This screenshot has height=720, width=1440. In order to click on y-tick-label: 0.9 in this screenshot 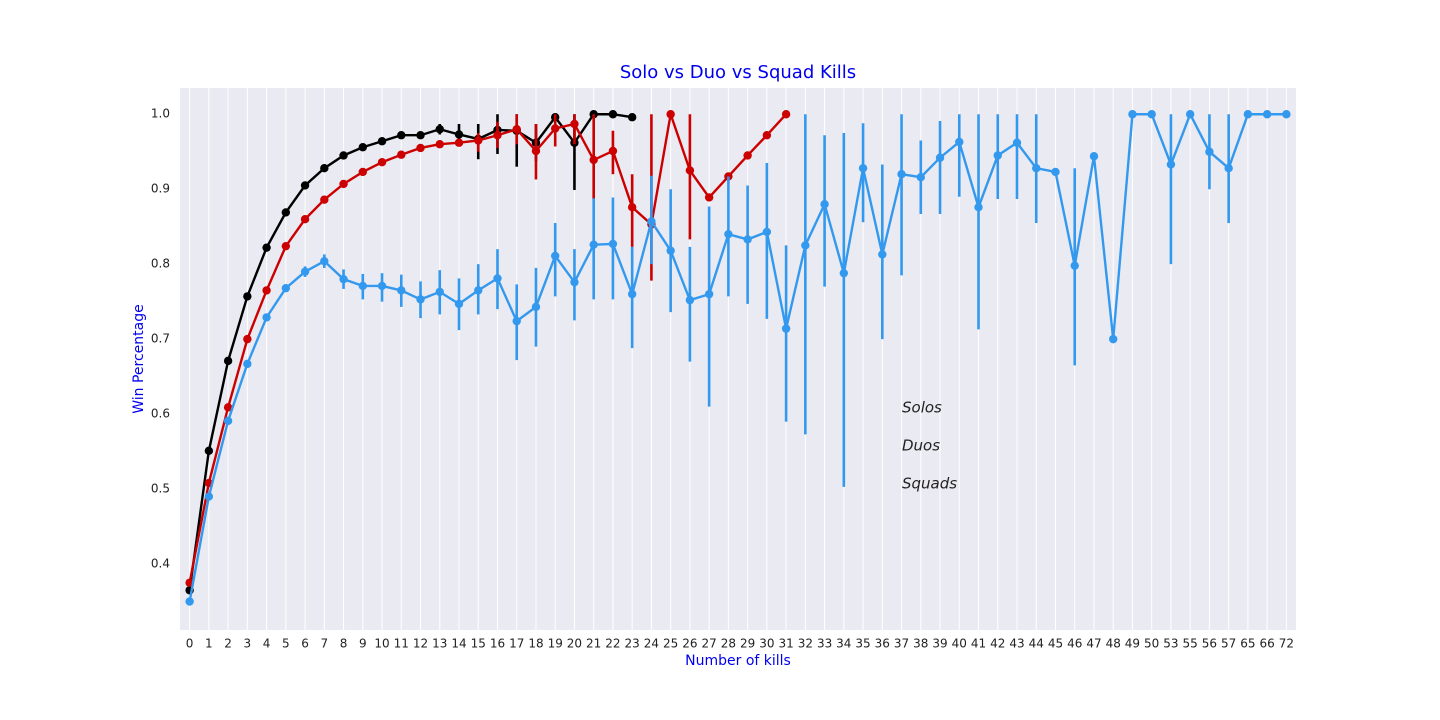, I will do `click(160, 189)`.